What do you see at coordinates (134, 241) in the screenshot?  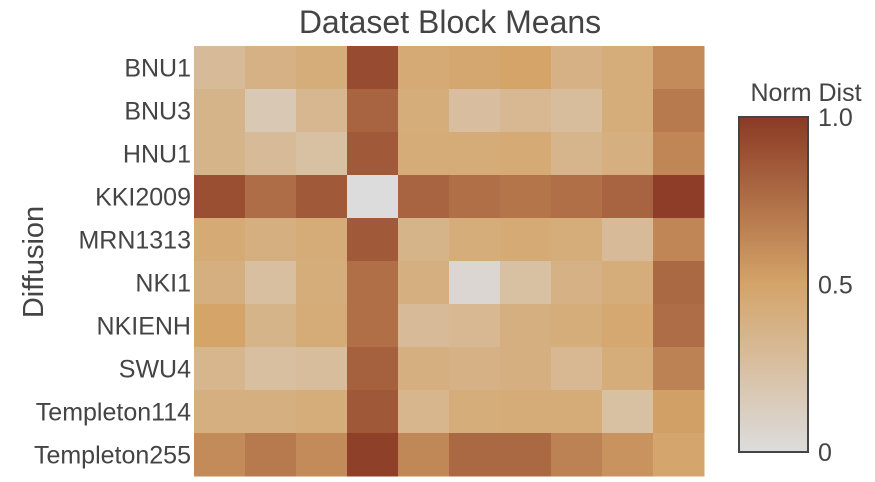 I see `row-tick-label: MRN1313` at bounding box center [134, 241].